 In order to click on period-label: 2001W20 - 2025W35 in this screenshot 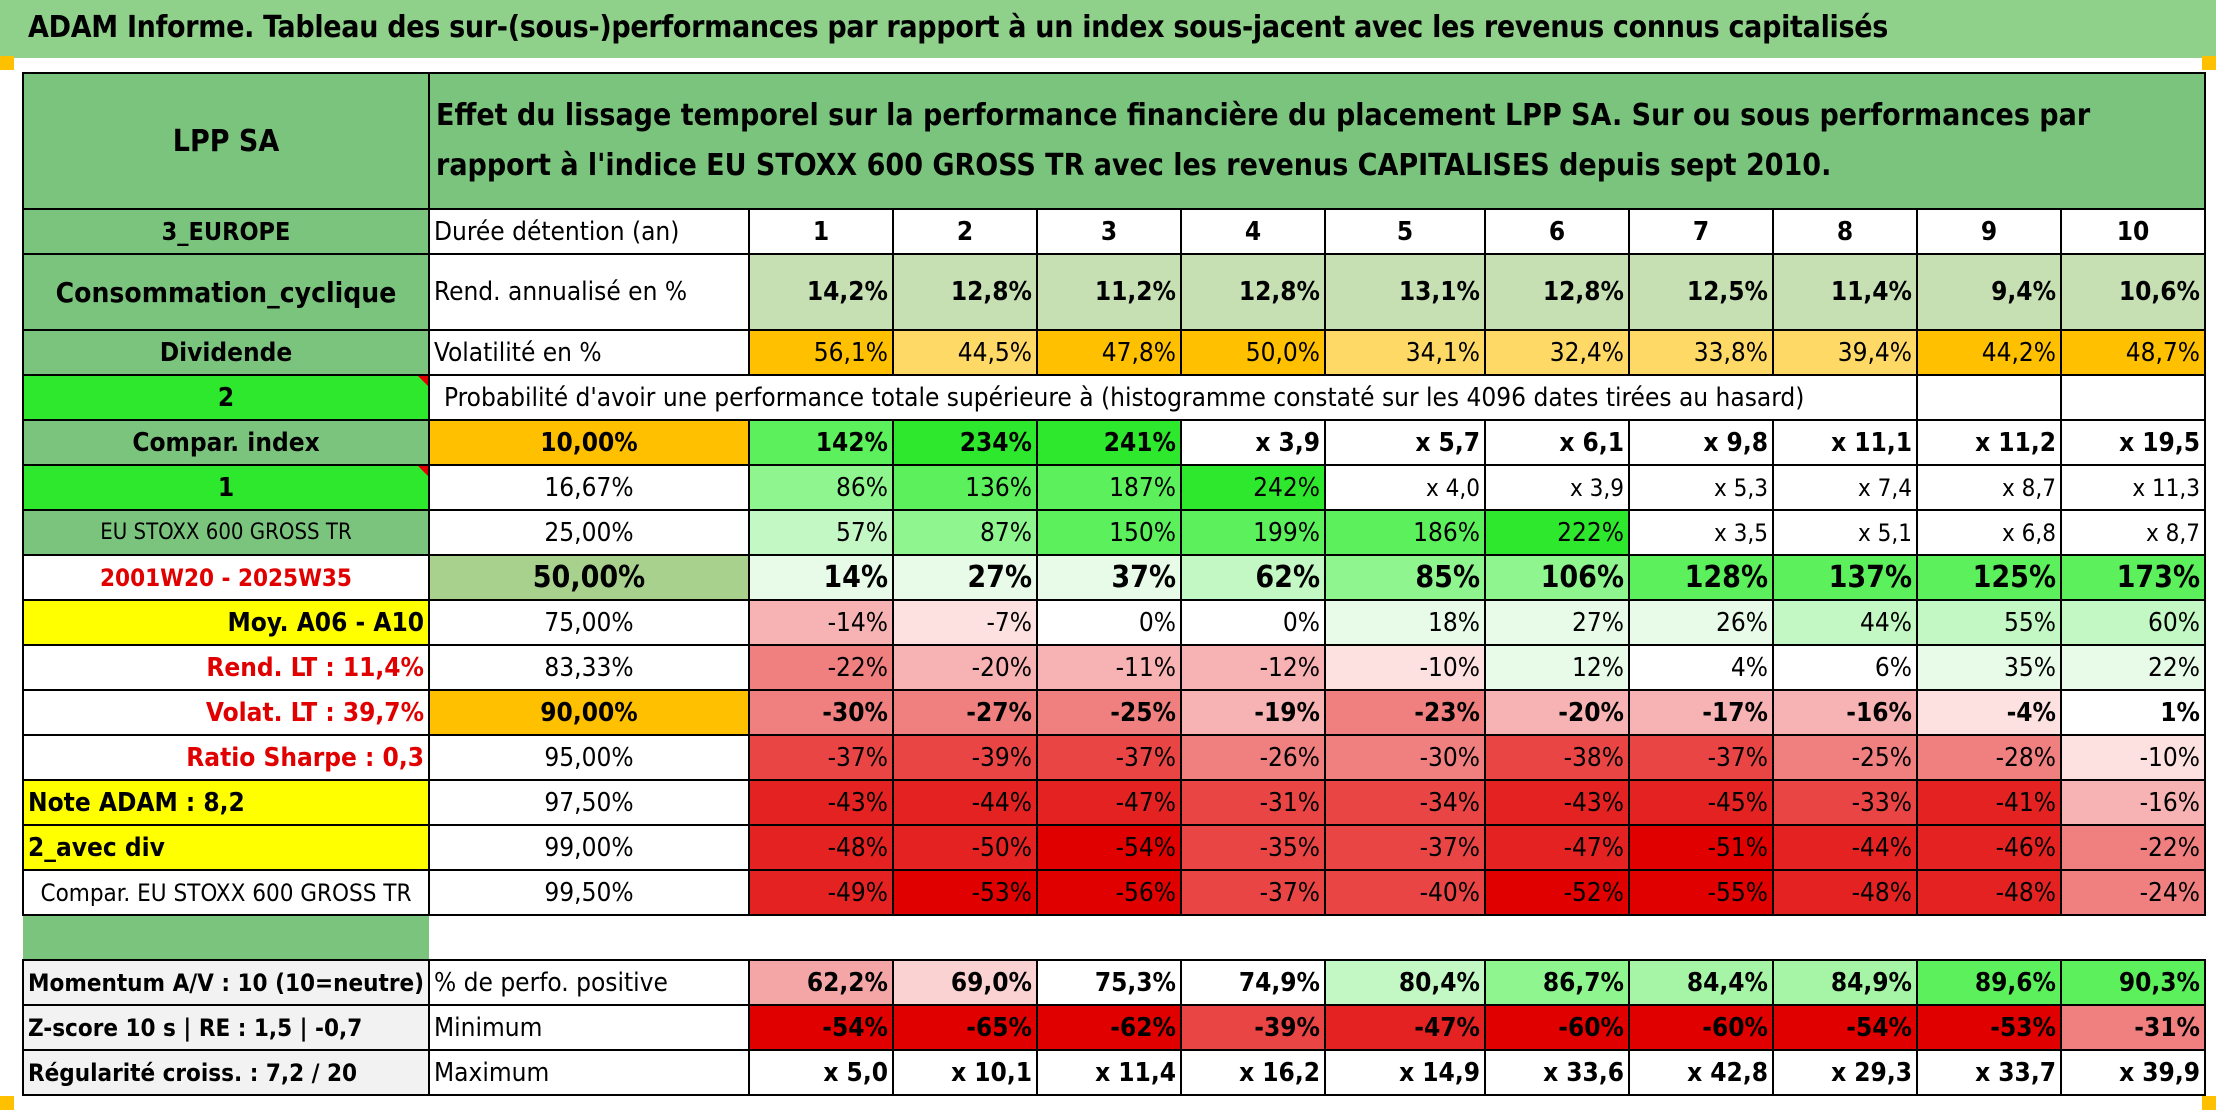, I will do `click(226, 577)`.